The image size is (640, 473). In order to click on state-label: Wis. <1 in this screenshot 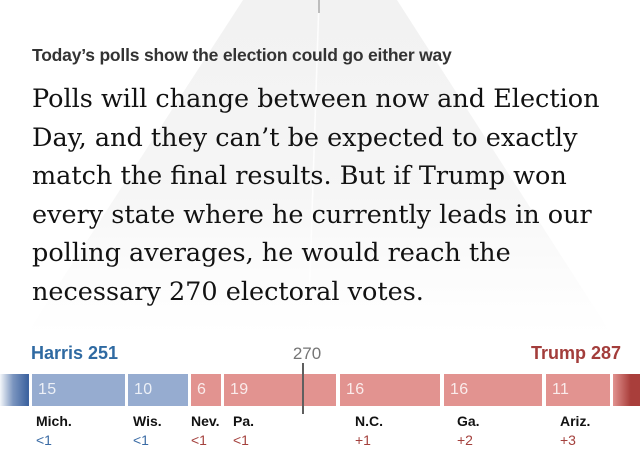, I will do `click(147, 430)`.